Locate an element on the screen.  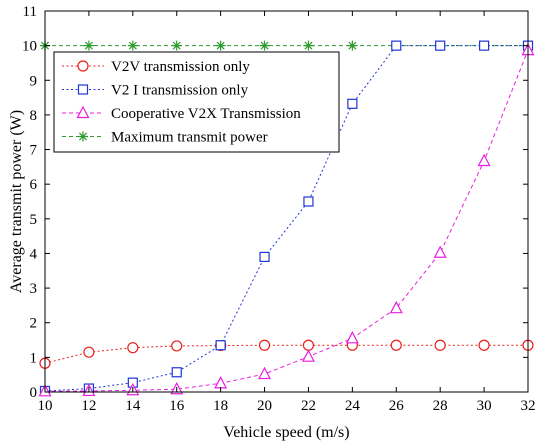
legend-item: Cooperative V2X Transmission is located at coordinates (181, 113).